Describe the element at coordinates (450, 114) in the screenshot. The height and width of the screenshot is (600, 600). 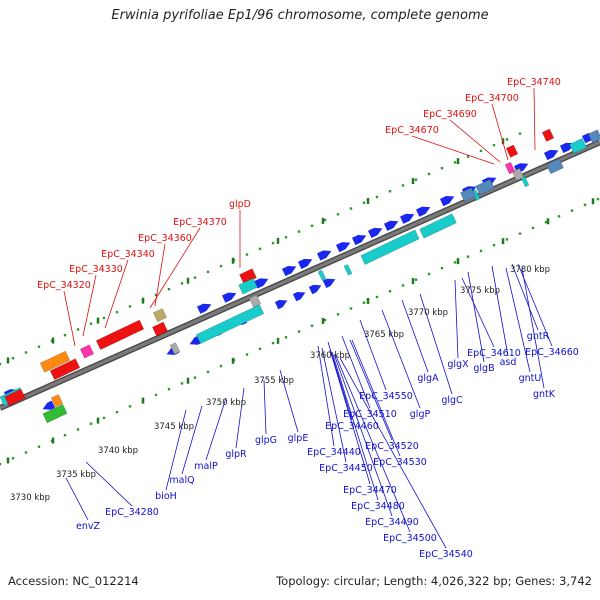
I see `gene-label: EpC_34690` at that location.